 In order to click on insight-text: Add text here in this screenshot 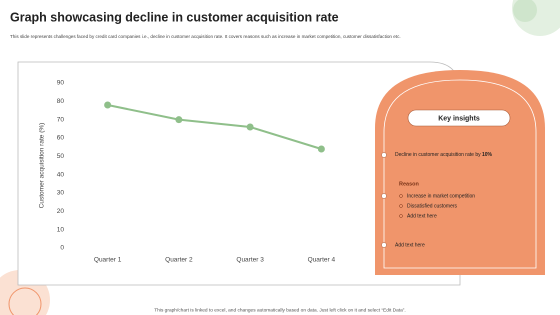, I will do `click(410, 245)`.